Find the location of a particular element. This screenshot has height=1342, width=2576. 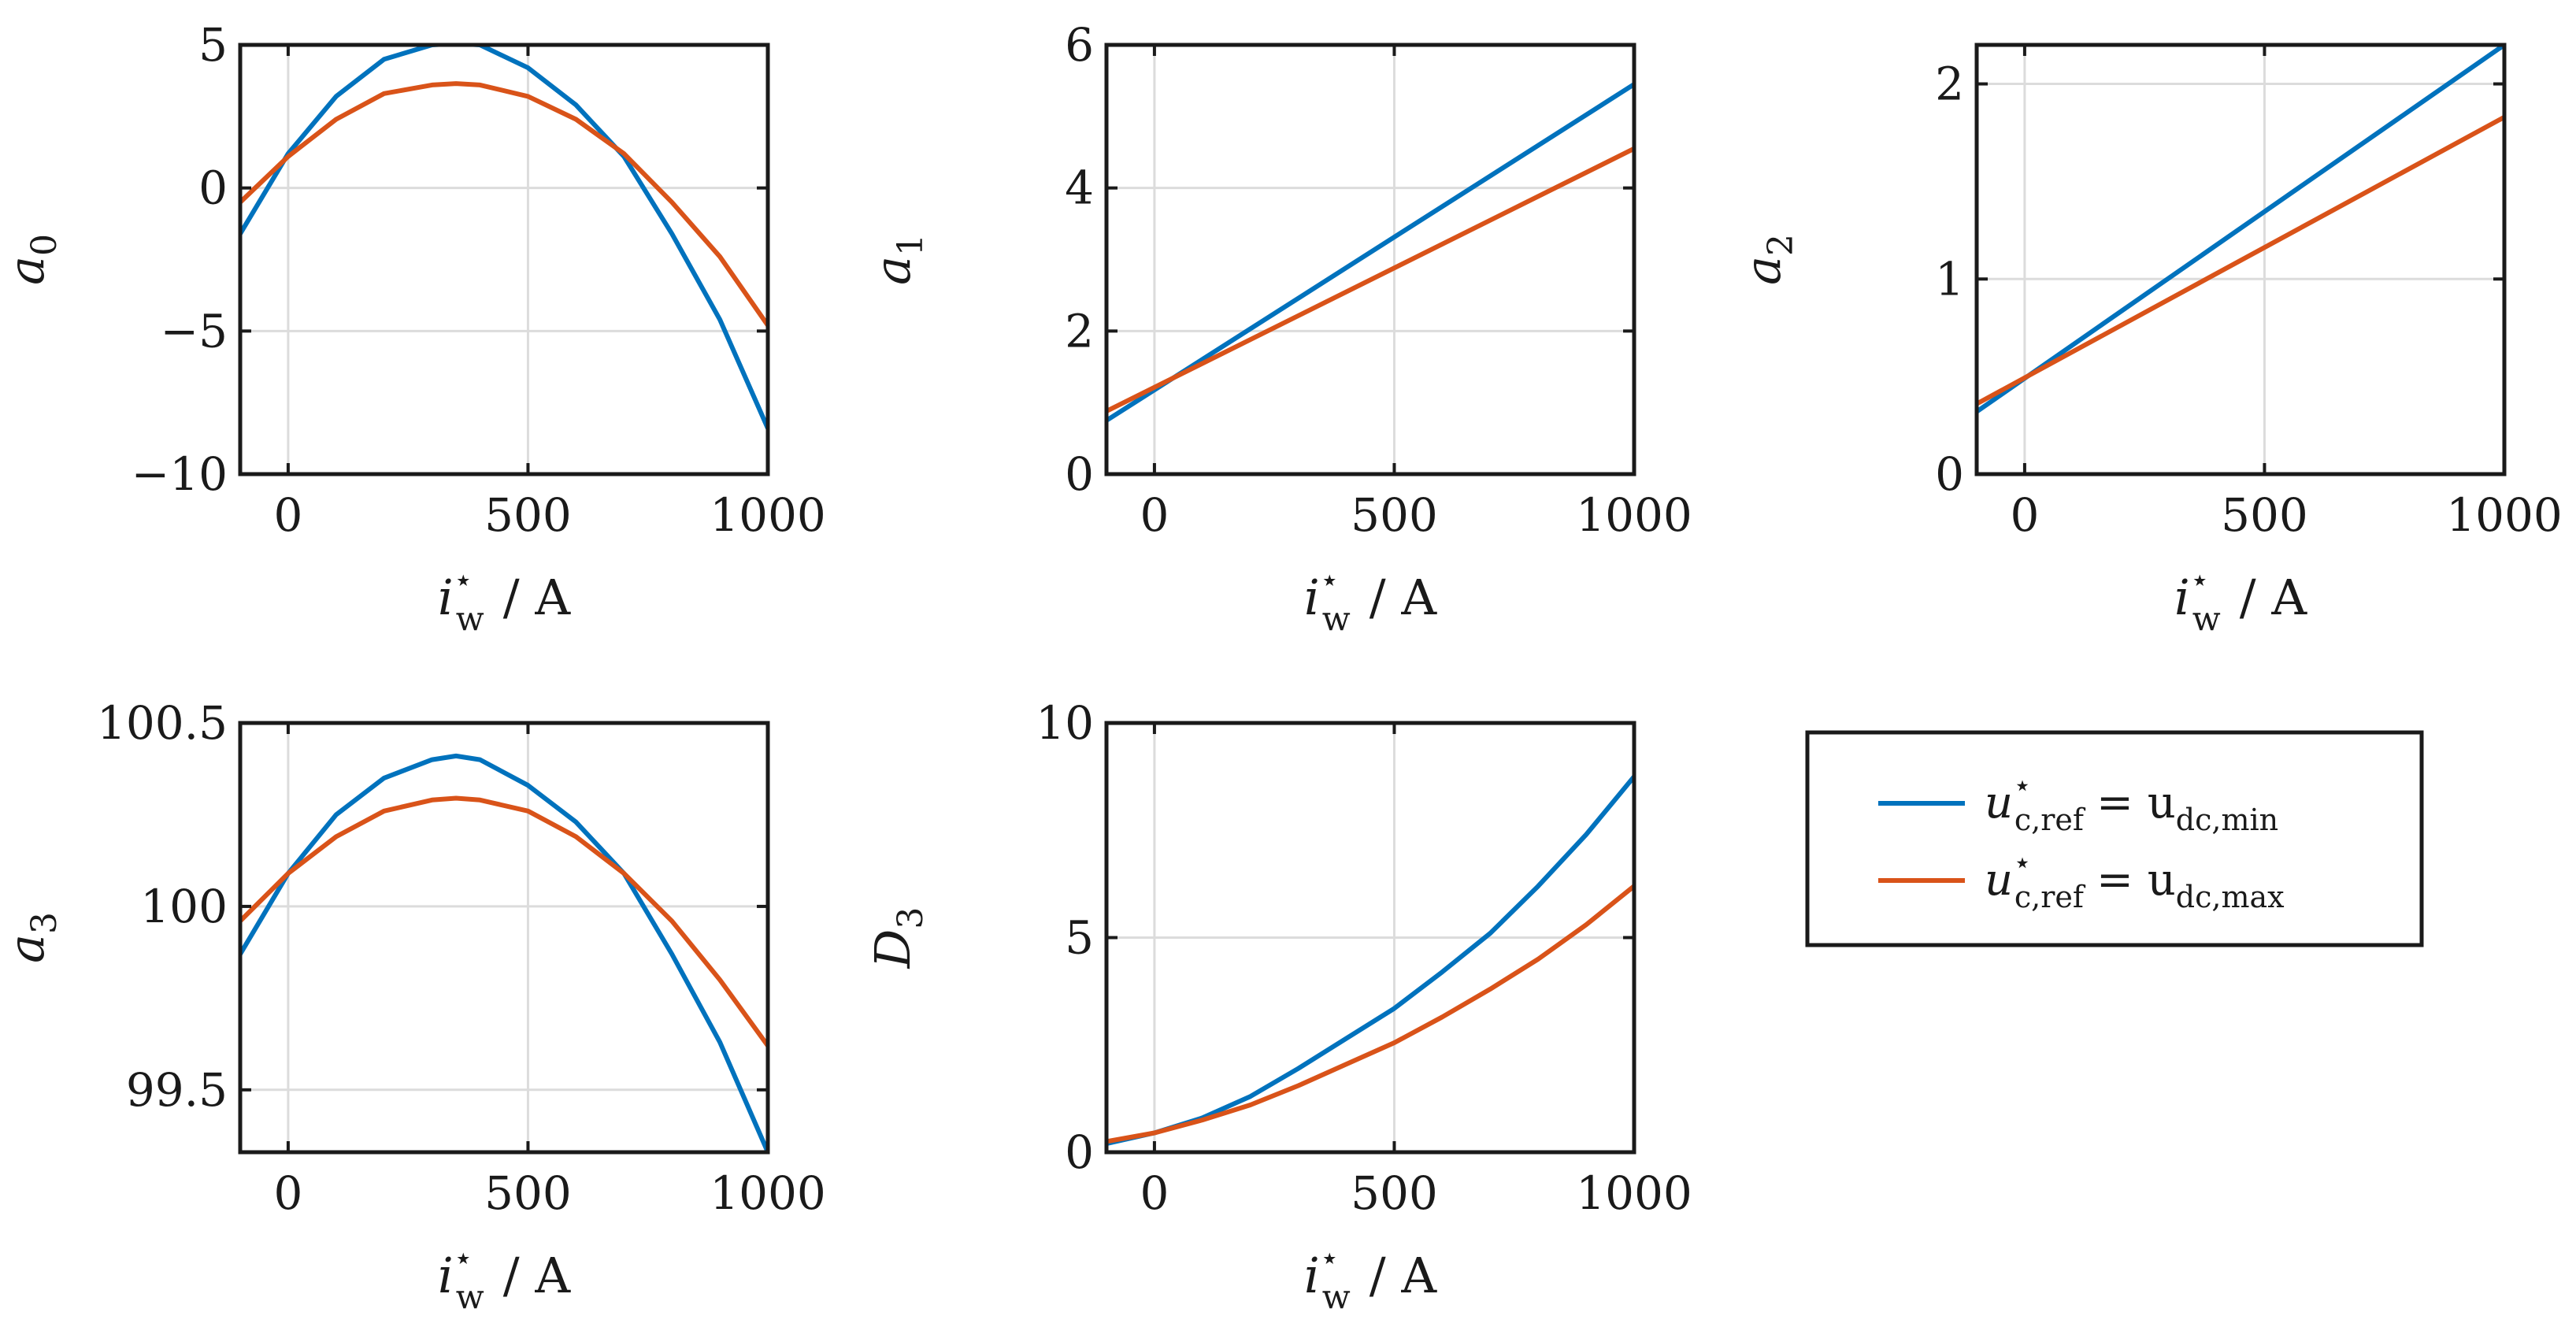

legend-entry-min: u⋆ c,ref = udc,min is located at coordinates (2078, 802).